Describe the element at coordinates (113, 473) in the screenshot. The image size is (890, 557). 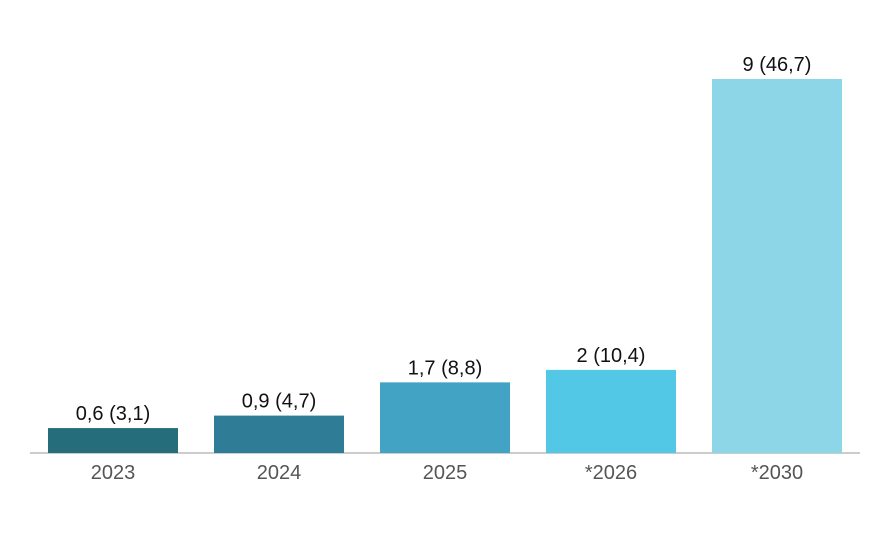
I see `x-tick-label: 2023` at that location.